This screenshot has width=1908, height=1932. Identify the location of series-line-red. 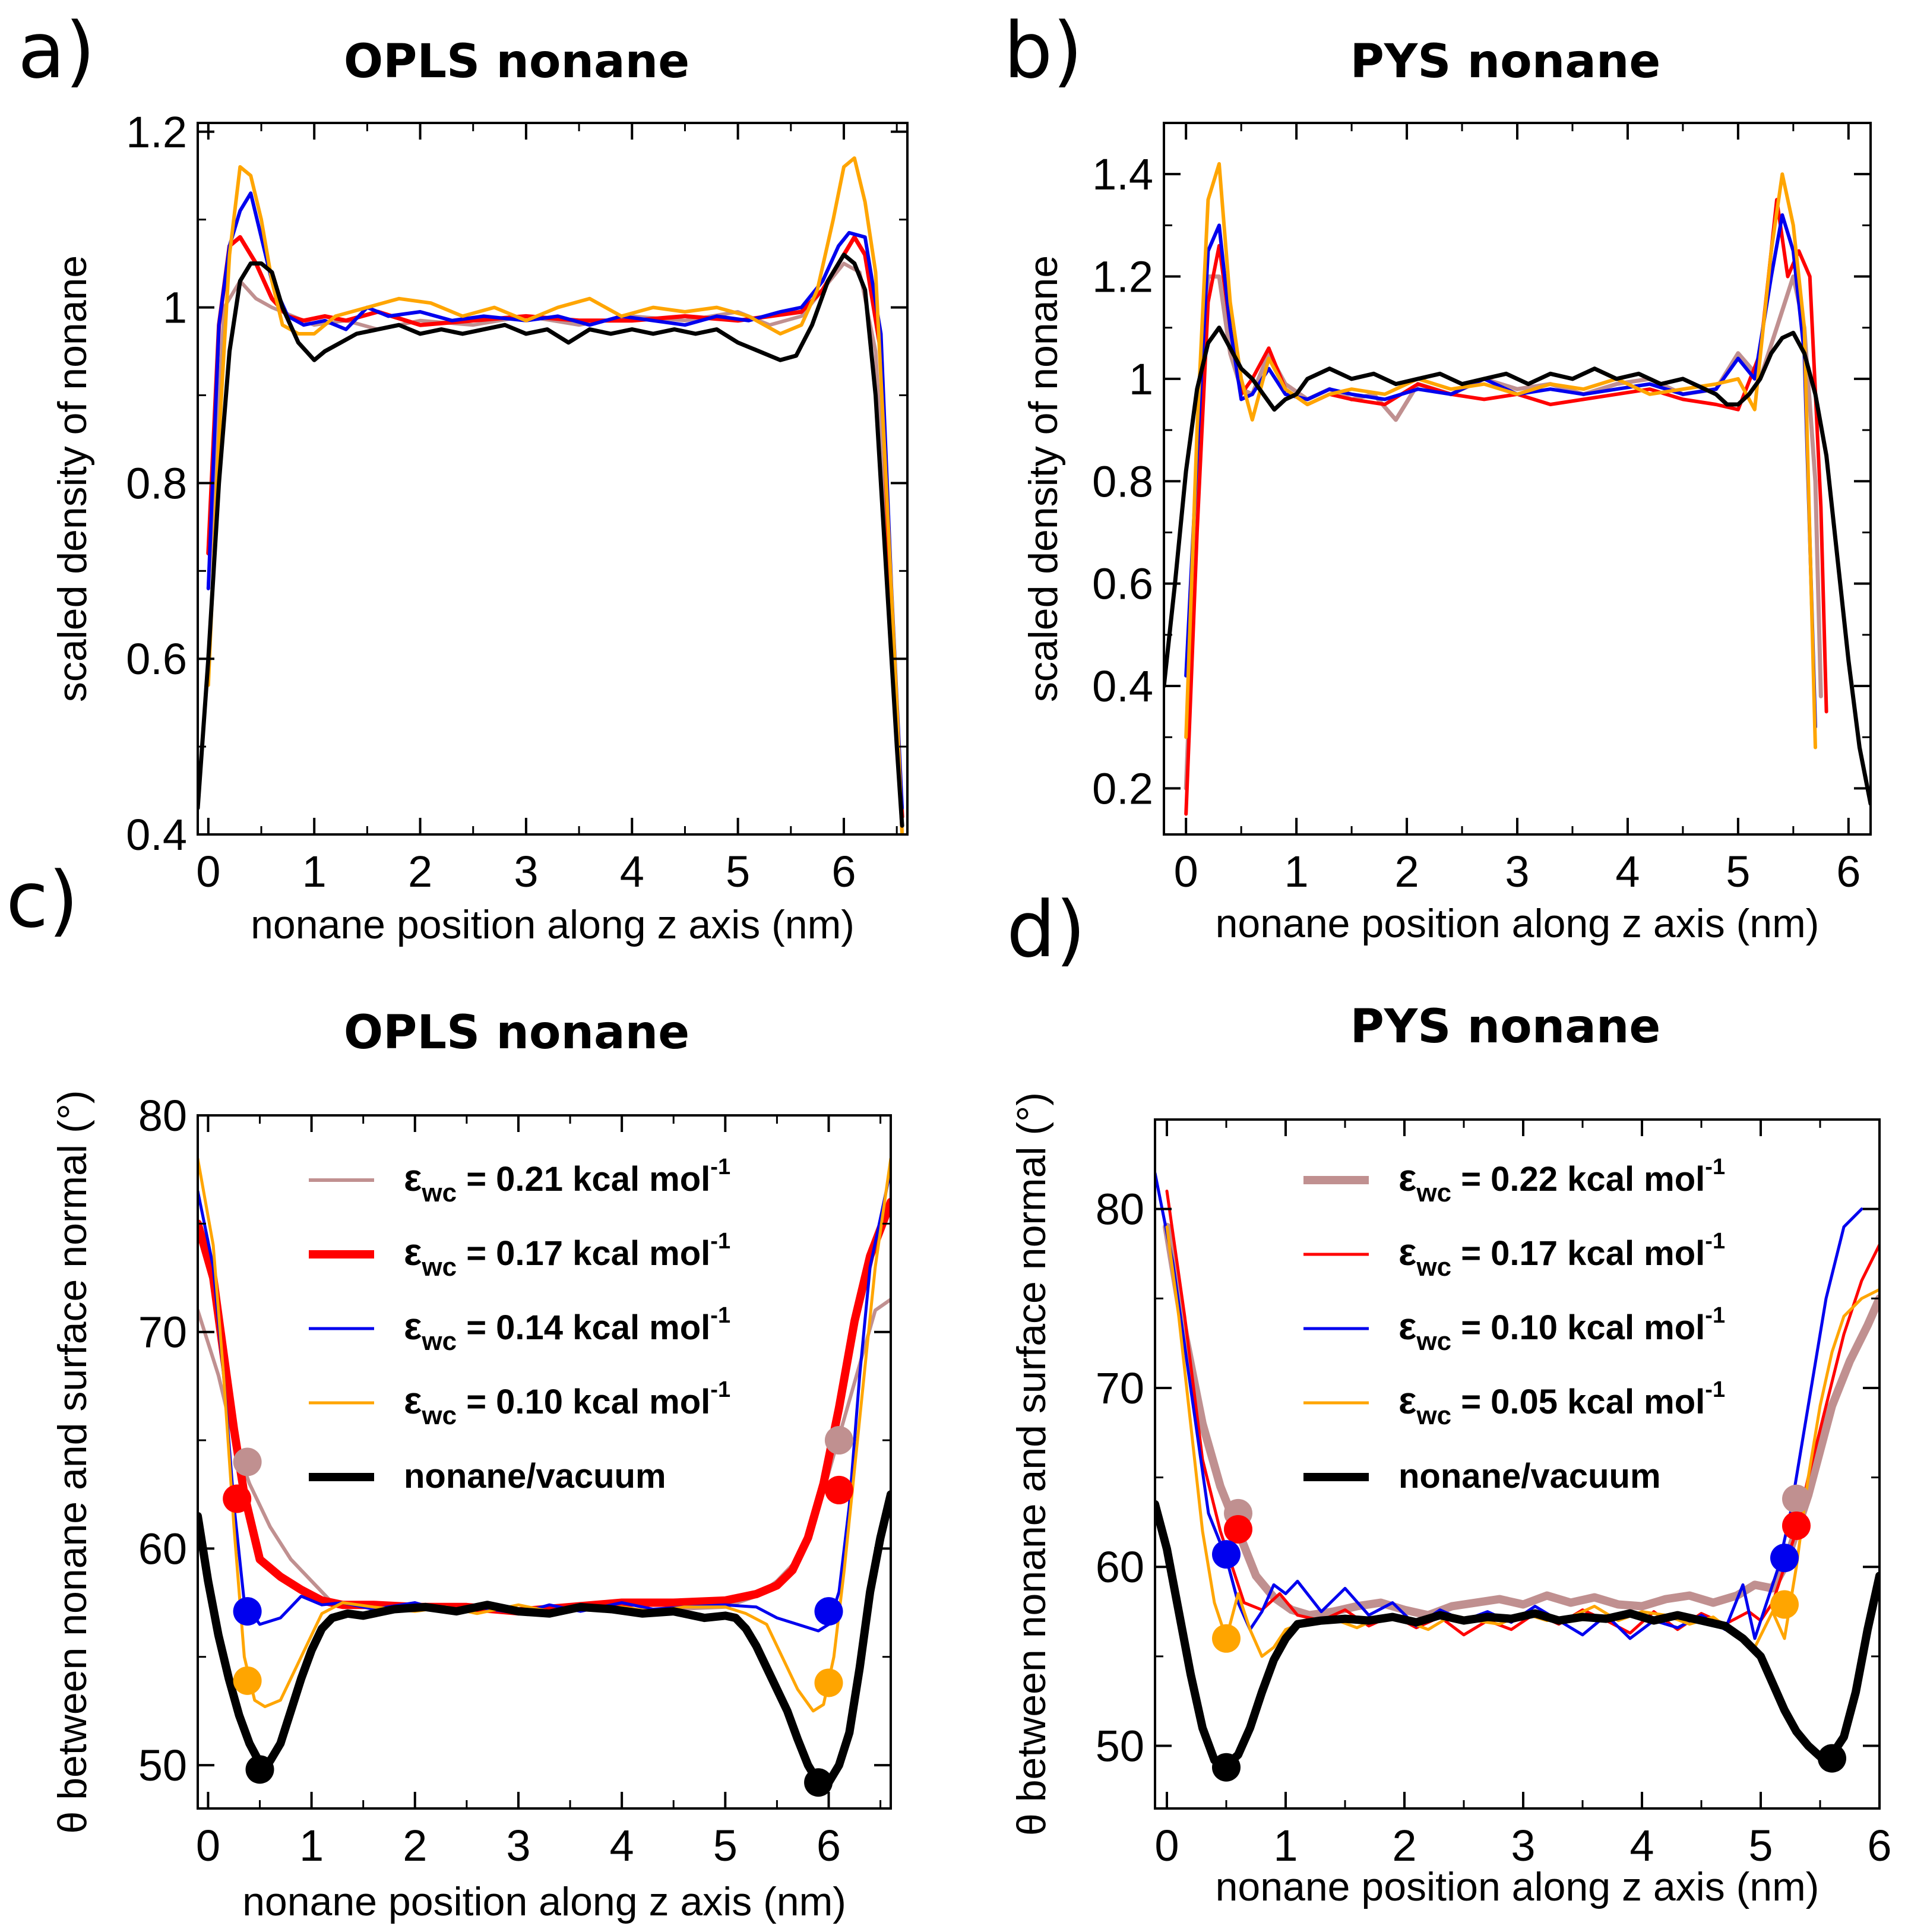
(555, 527).